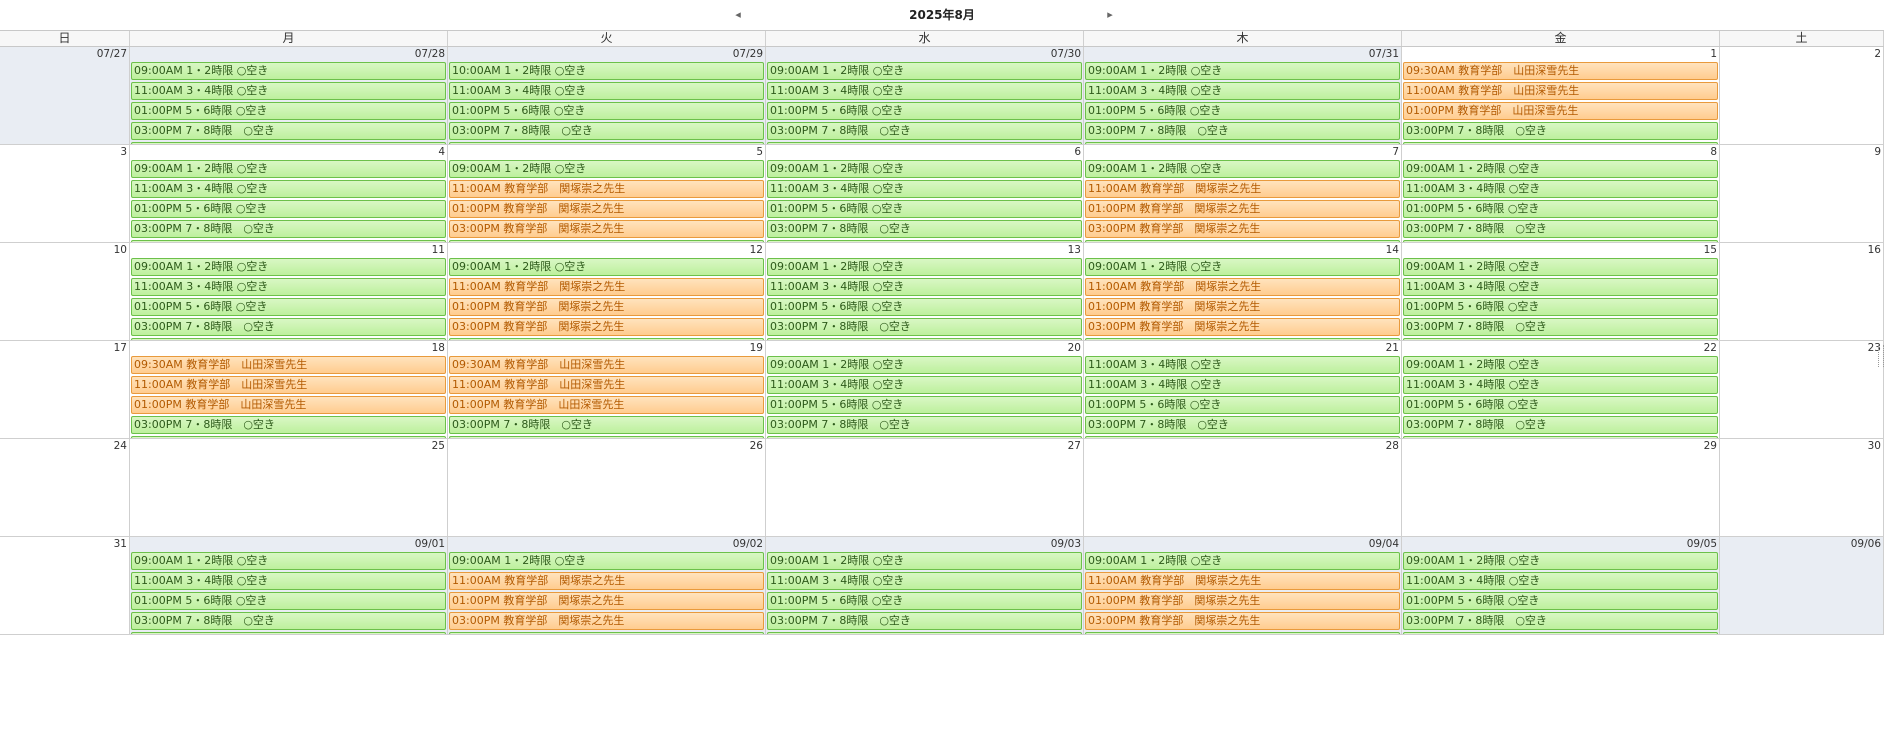  I want to click on day-number: 18, so click(438, 348).